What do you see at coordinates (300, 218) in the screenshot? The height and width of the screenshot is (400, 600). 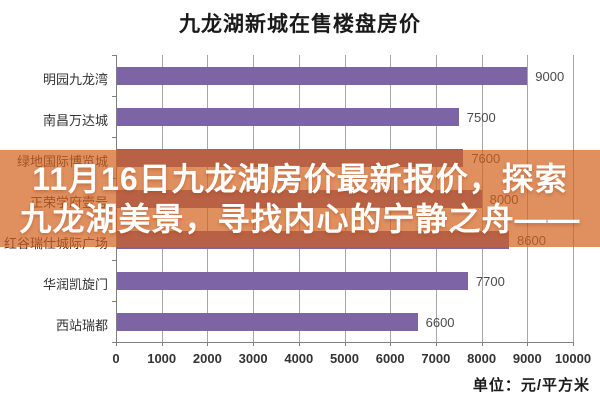 I see `headline-line-2: 九龙湖美景，寻找内心的宁静之舟——` at bounding box center [300, 218].